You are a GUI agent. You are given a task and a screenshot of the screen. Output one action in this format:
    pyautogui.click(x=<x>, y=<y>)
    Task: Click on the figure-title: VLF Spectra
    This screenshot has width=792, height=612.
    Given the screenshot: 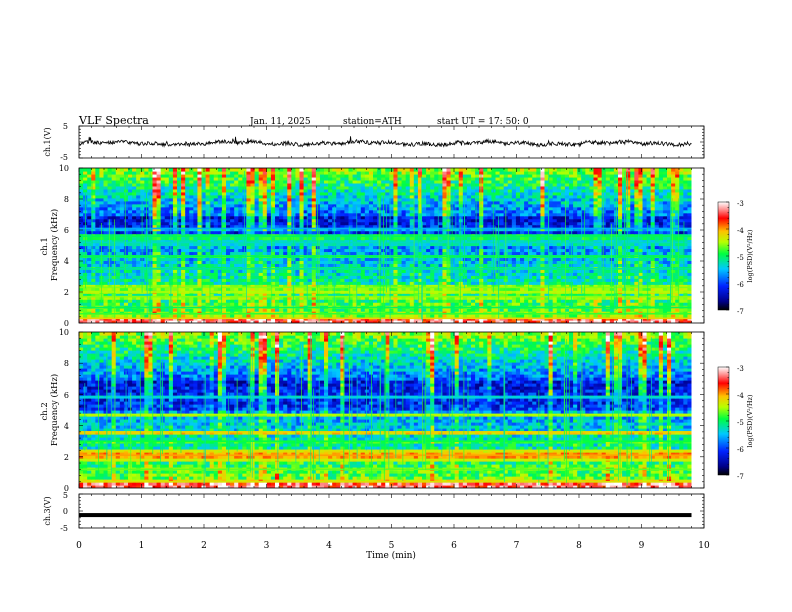 What is the action you would take?
    pyautogui.click(x=113, y=120)
    